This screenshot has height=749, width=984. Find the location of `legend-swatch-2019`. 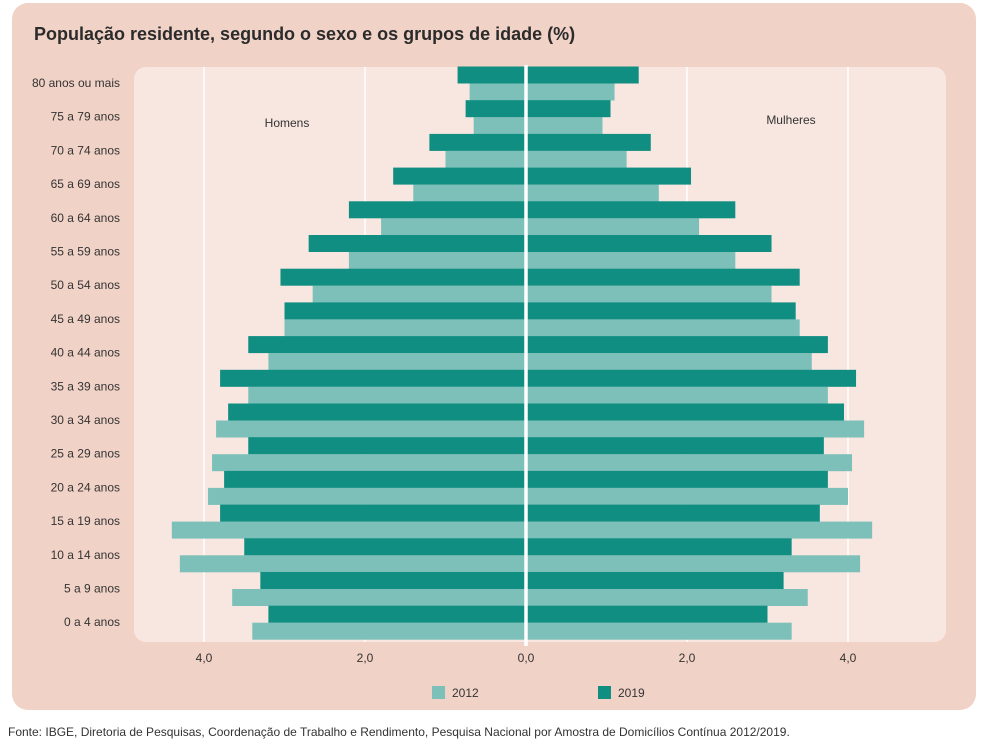

legend-swatch-2019 is located at coordinates (604, 692).